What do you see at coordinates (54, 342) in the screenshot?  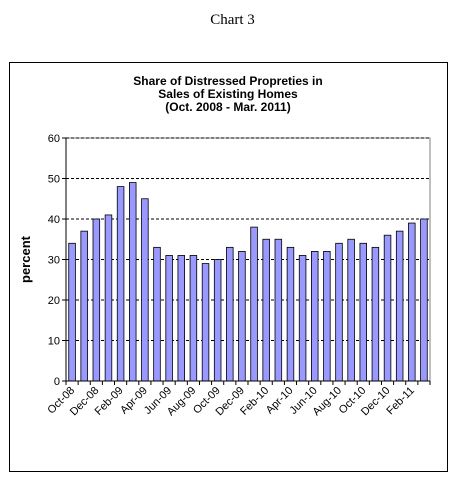 I see `y-tick-label: 10` at bounding box center [54, 342].